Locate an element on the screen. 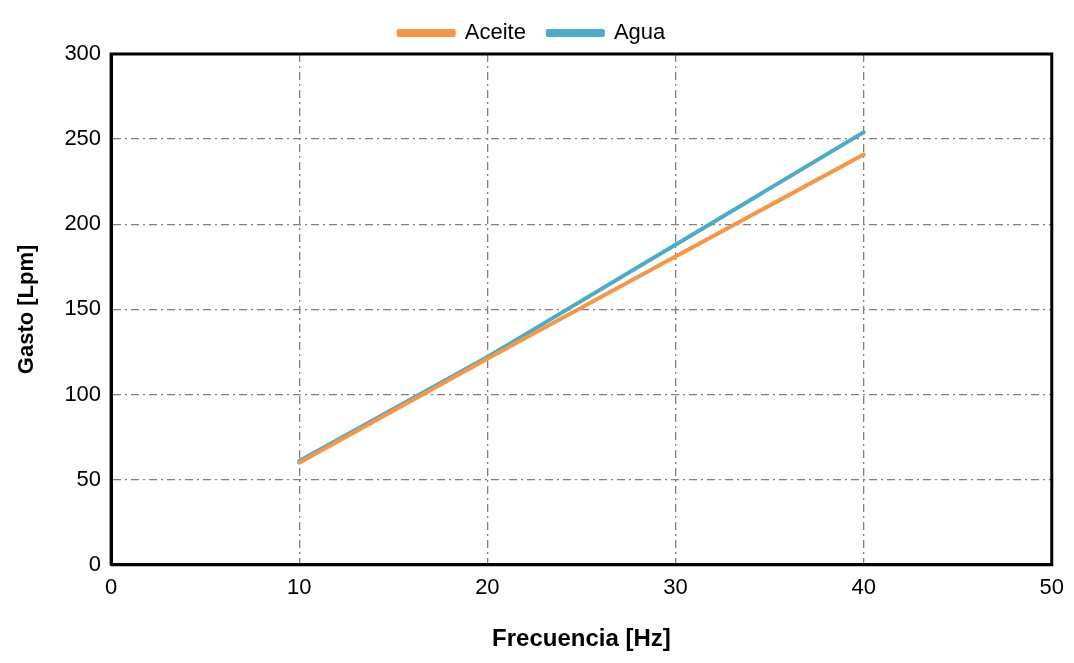 This screenshot has width=1074, height=663. x-tick-label: 40 is located at coordinates (863, 587).